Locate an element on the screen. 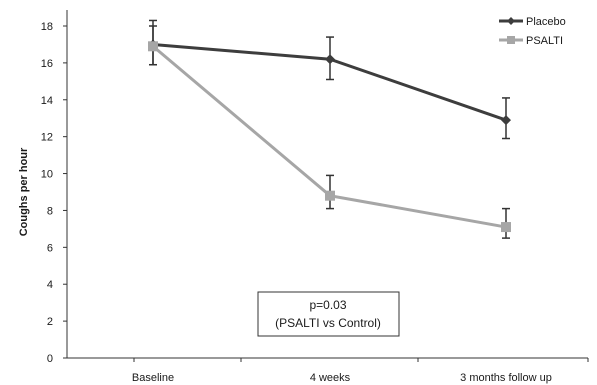 The width and height of the screenshot is (597, 385). y-tick-label: 8 is located at coordinates (50, 211).